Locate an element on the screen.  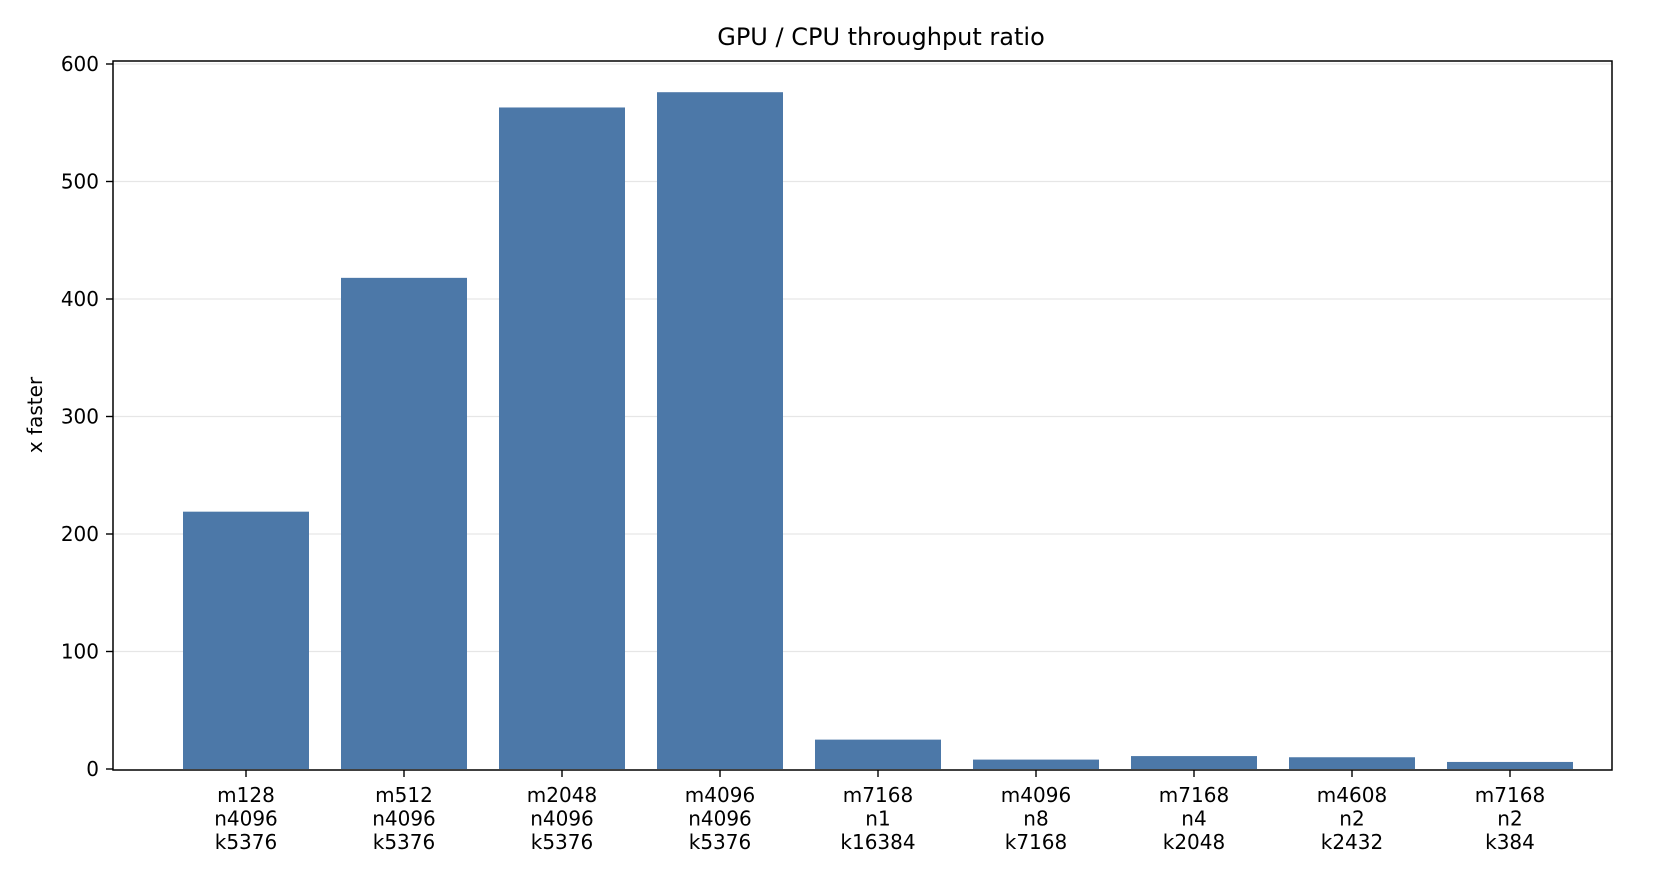
y-tick-label: 0 is located at coordinates (92, 769).